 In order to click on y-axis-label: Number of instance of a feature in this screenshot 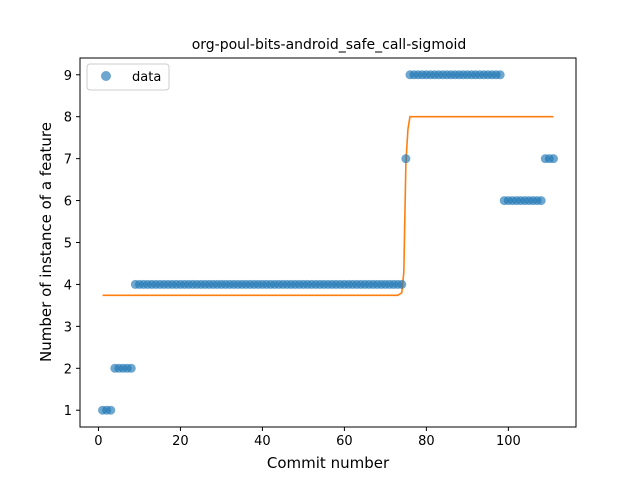, I will do `click(46, 242)`.